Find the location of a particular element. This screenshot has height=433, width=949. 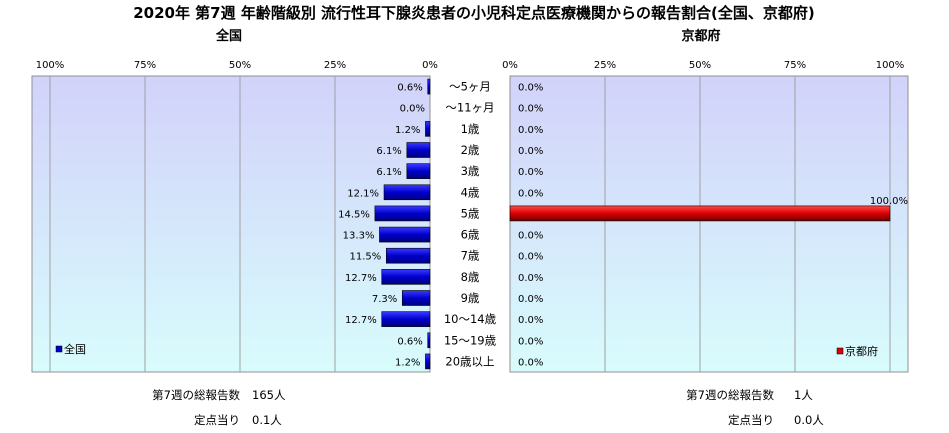

category-label: 8歳 is located at coordinates (470, 277).